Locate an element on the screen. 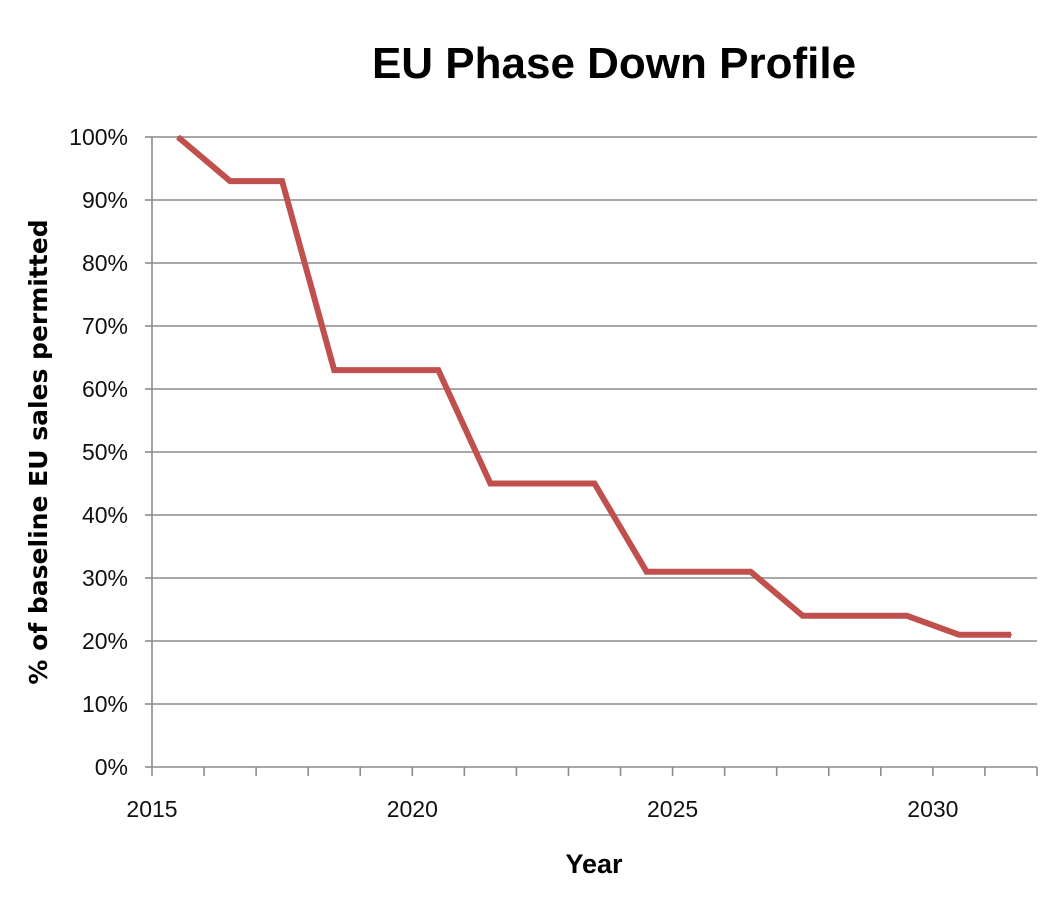 The height and width of the screenshot is (911, 1058). x-tick-label: 2015 is located at coordinates (151, 809).